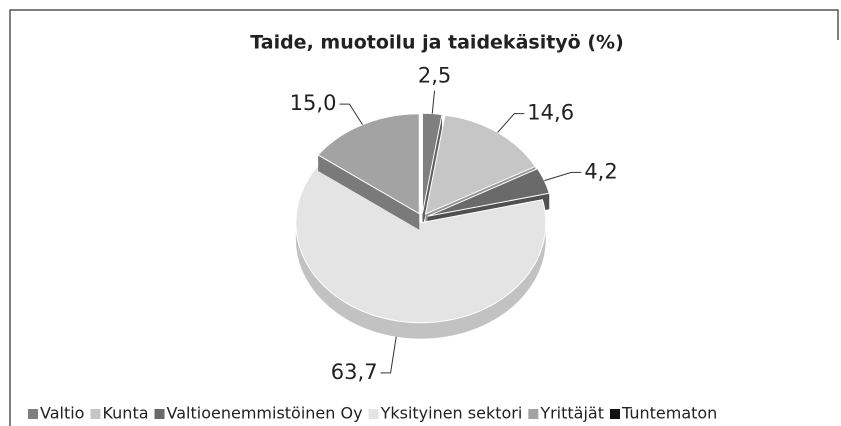 Image resolution: width=841 pixels, height=426 pixels. What do you see at coordinates (265, 413) in the screenshot?
I see `legend-label: Valtioenemmistöinen Oy` at bounding box center [265, 413].